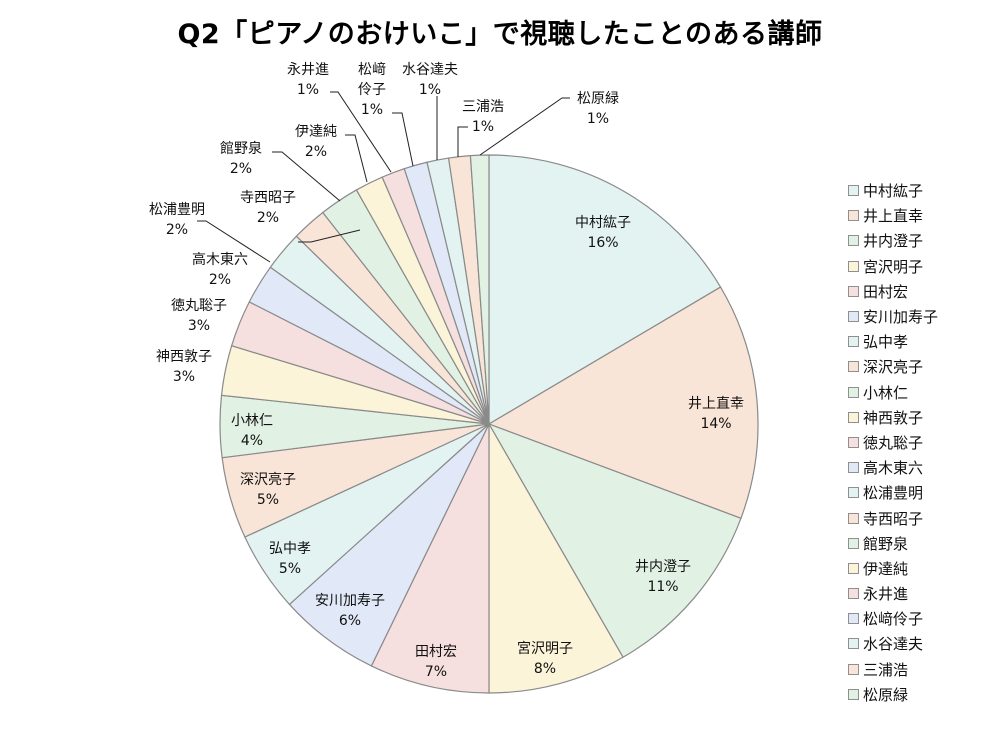 The image size is (1000, 735). I want to click on slice-label: 安川加寿子 6%, so click(350, 610).